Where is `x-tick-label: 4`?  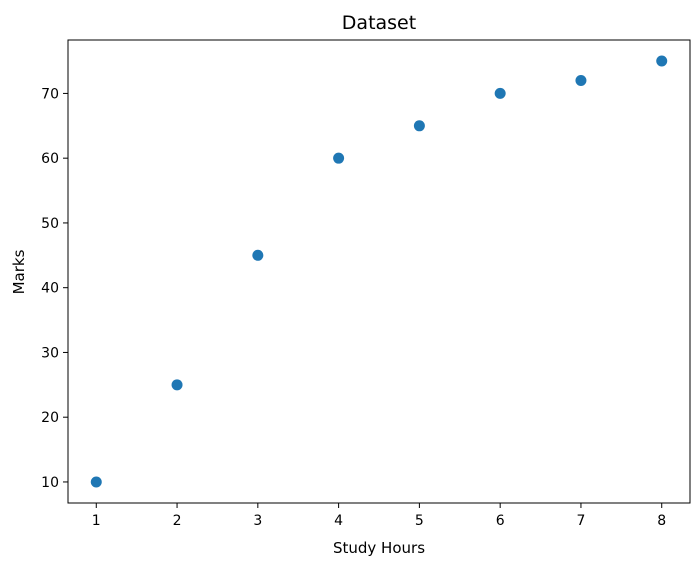 x-tick-label: 4 is located at coordinates (338, 521).